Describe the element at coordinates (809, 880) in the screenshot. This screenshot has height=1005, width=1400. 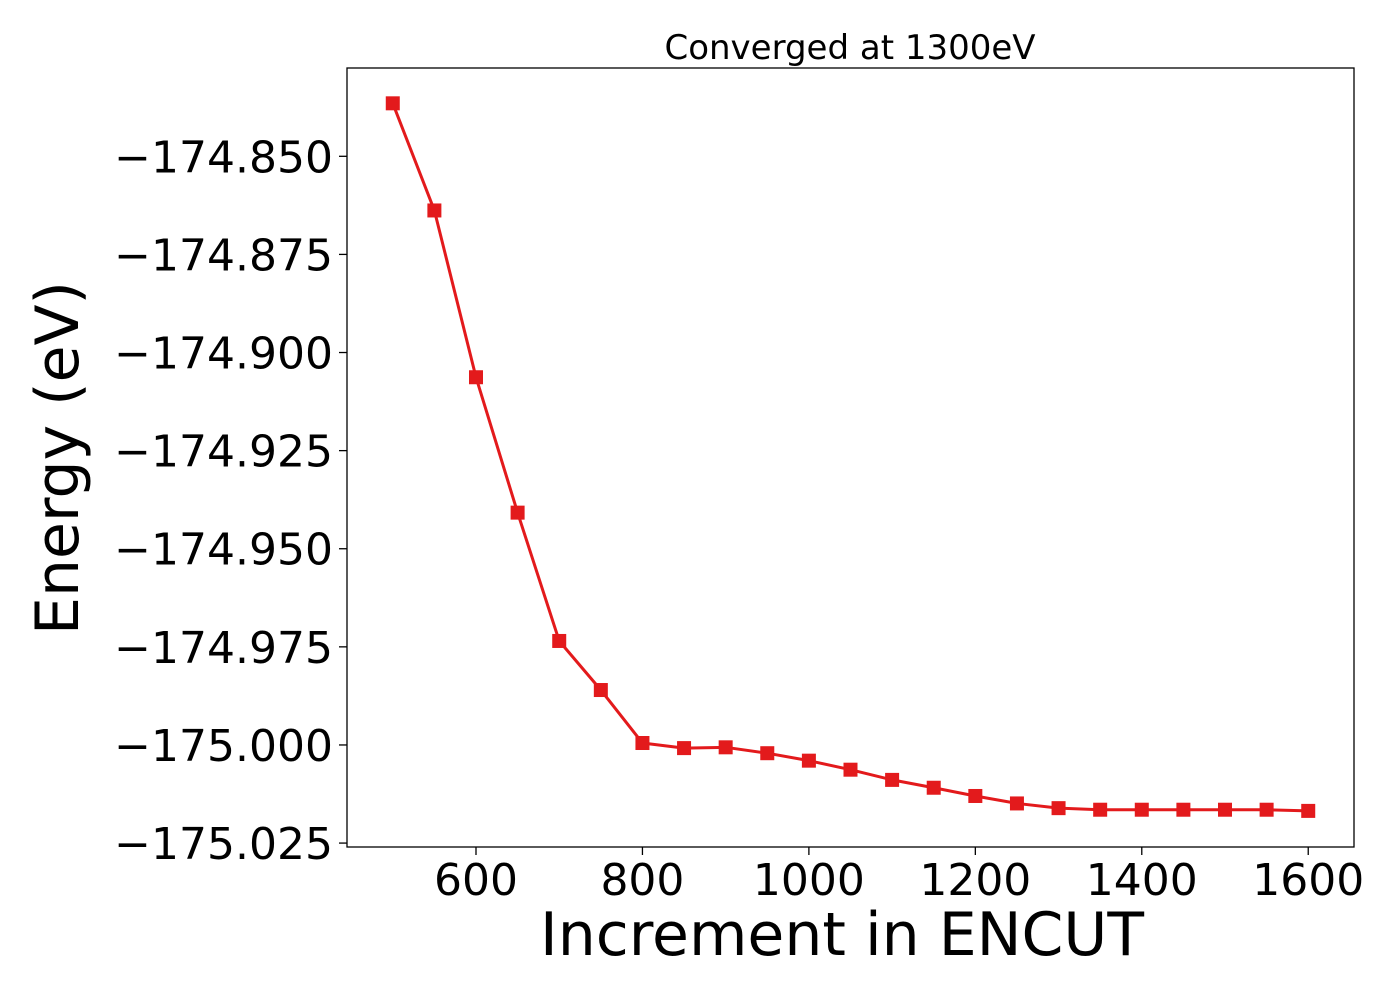
I see `x-tick-label: 1000` at that location.